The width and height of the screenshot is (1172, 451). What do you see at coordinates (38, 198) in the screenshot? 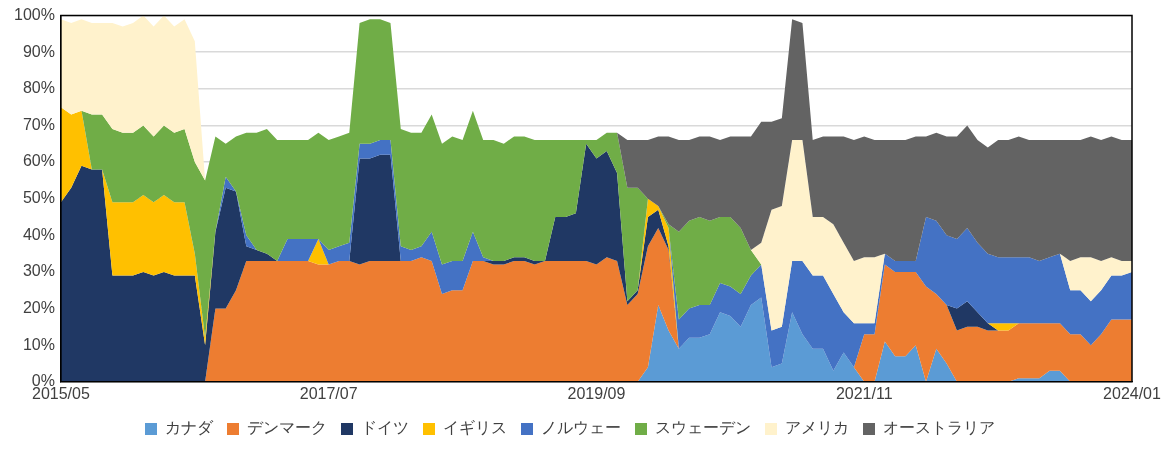
I see `y-tick-label: 50%` at bounding box center [38, 198].